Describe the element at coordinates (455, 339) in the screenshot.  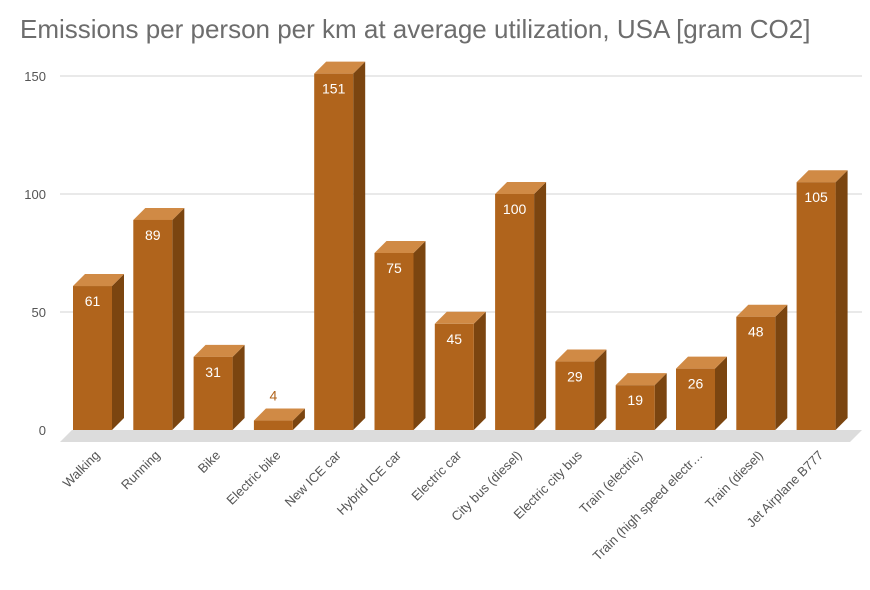
I see `data-label: 45` at that location.